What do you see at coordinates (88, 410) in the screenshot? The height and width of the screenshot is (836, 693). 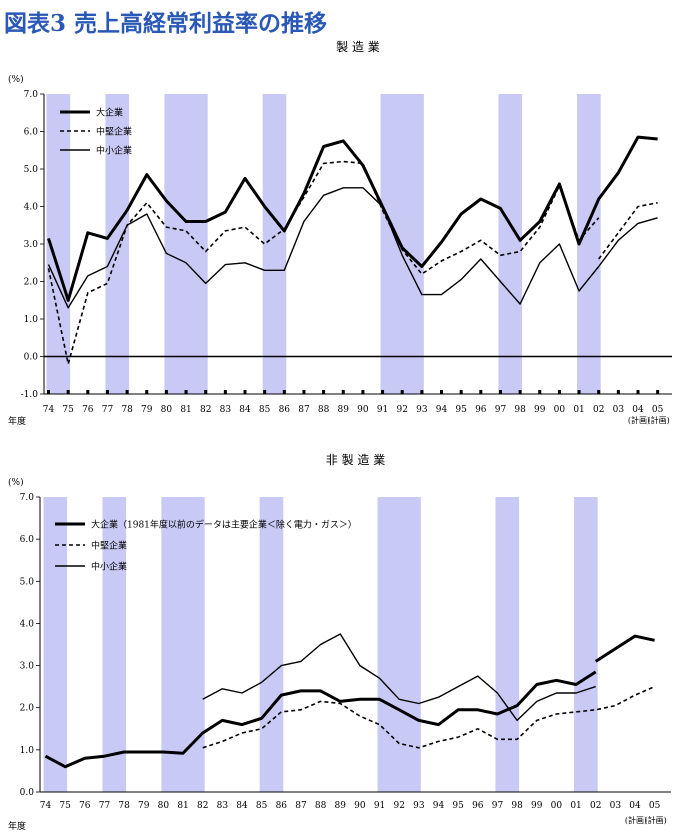 I see `x-tick-label: 76` at bounding box center [88, 410].